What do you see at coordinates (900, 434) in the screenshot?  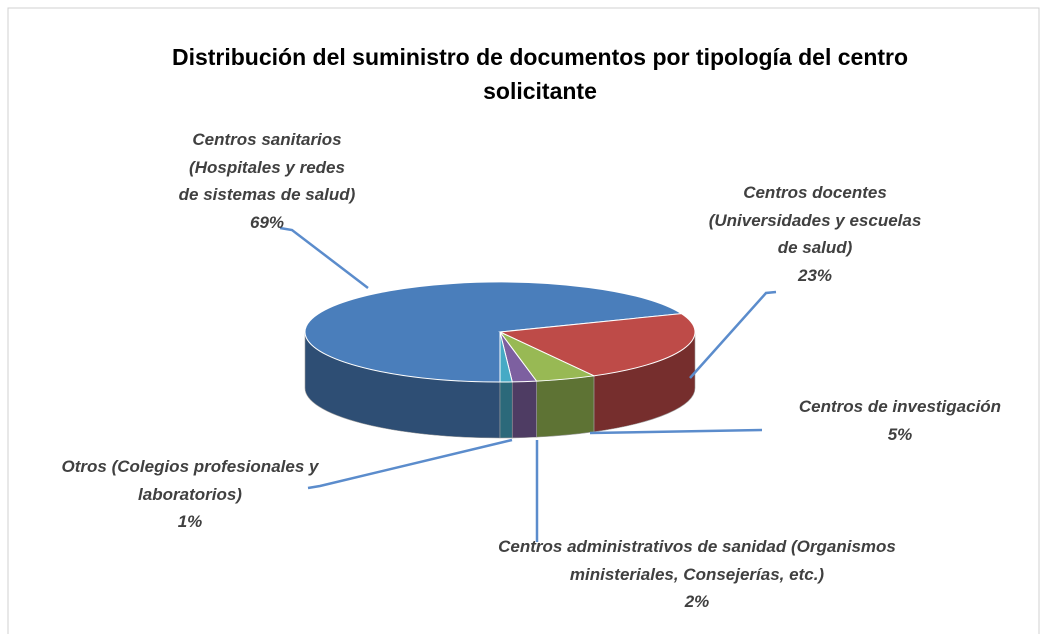 I see `value-label: 5%` at bounding box center [900, 434].